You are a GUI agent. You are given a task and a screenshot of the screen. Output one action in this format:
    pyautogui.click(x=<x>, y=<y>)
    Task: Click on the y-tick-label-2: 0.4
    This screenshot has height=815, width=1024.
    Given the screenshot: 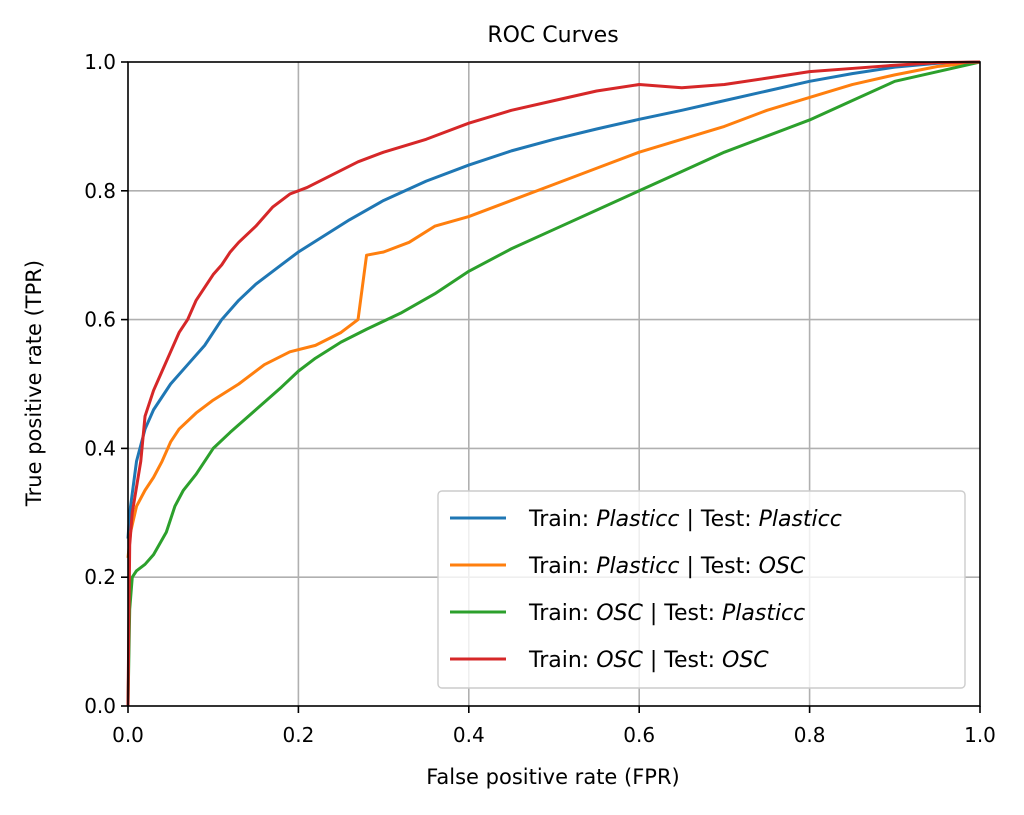 What is the action you would take?
    pyautogui.click(x=100, y=448)
    